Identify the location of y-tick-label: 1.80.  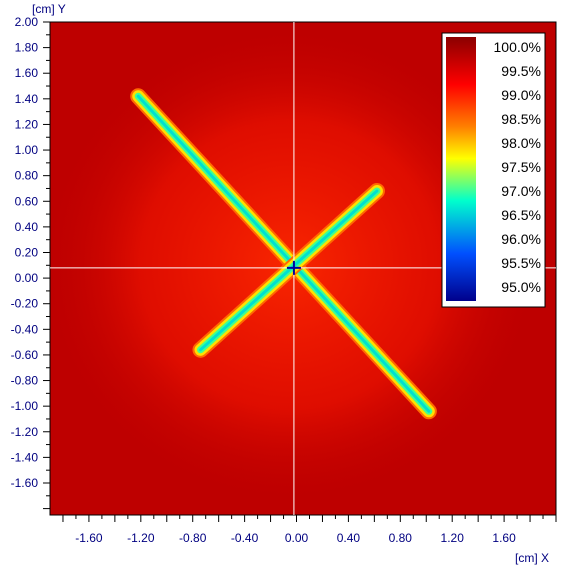
(27, 48).